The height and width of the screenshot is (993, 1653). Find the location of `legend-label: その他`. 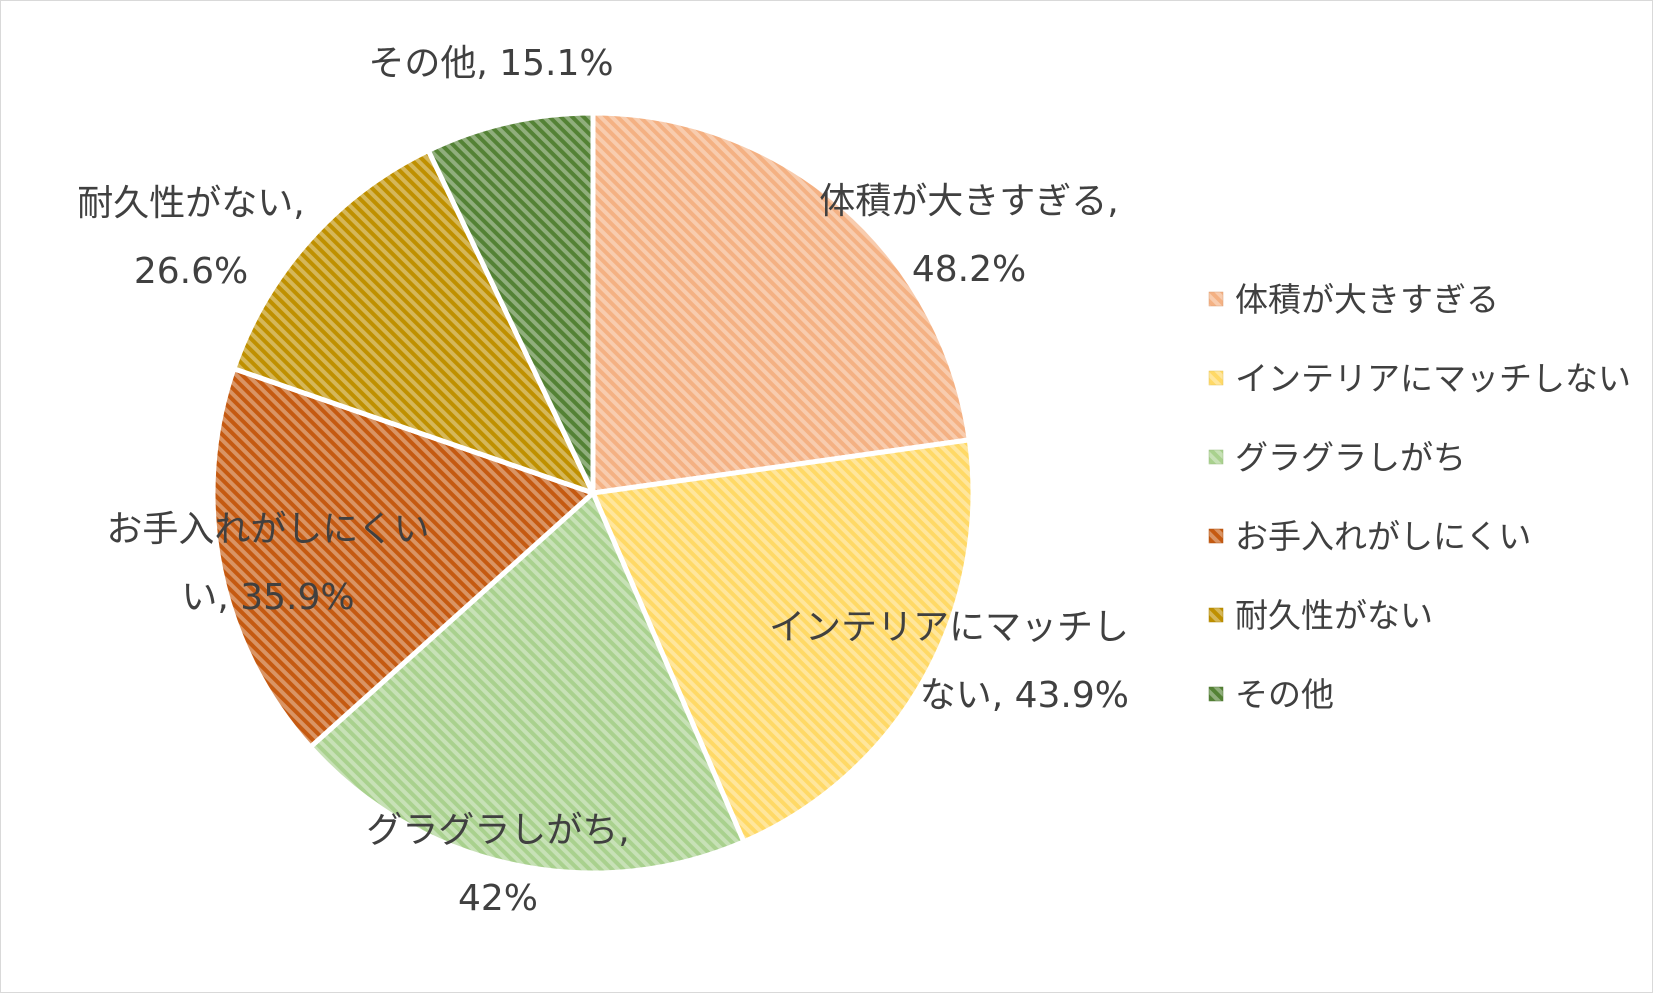

legend-label: その他 is located at coordinates (1284, 694).